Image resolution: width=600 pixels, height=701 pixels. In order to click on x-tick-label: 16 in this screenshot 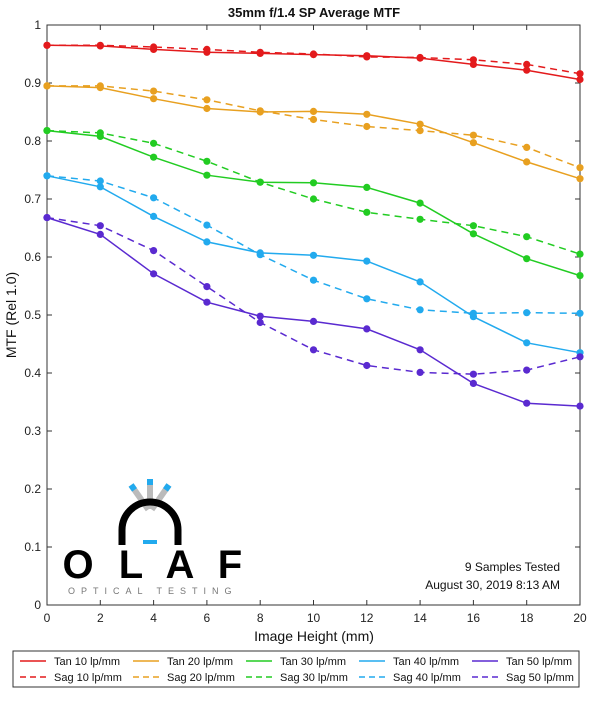, I will do `click(474, 618)`.